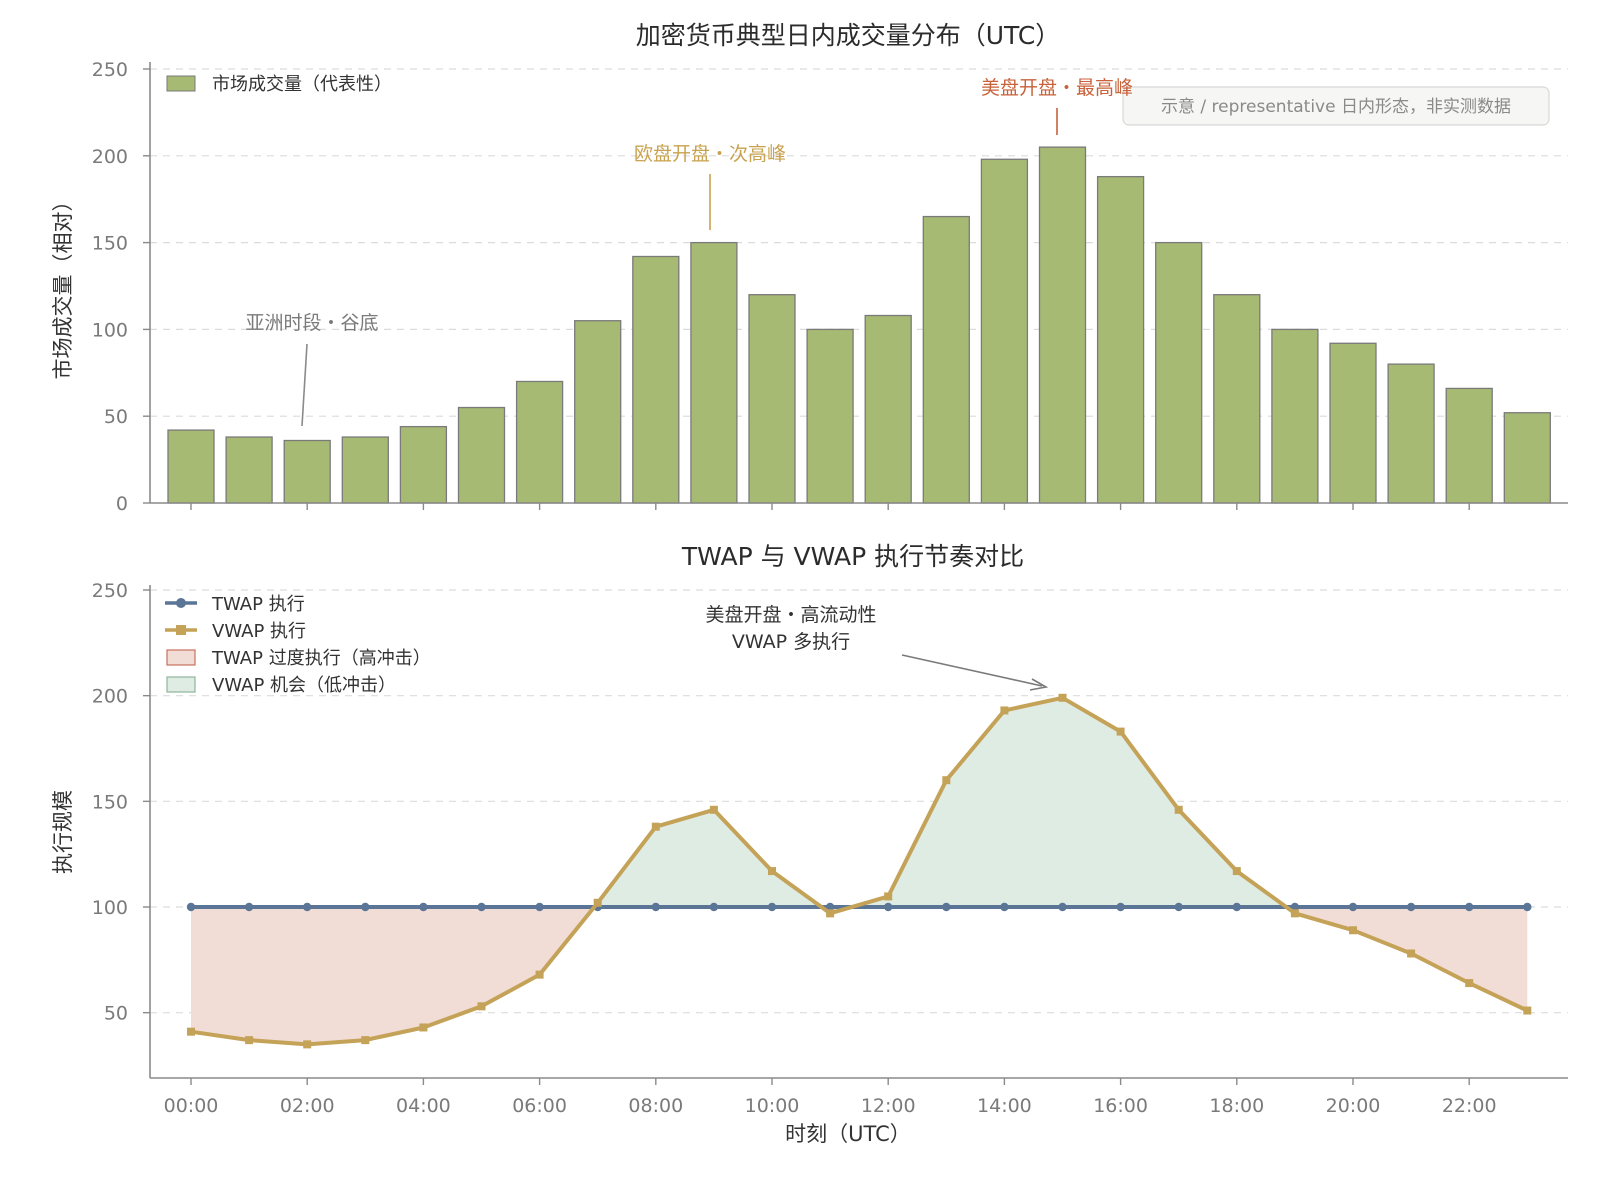 This screenshot has width=1600, height=1178. I want to click on volume-chart-y-label: 市场成交量（相对）, so click(63, 285).